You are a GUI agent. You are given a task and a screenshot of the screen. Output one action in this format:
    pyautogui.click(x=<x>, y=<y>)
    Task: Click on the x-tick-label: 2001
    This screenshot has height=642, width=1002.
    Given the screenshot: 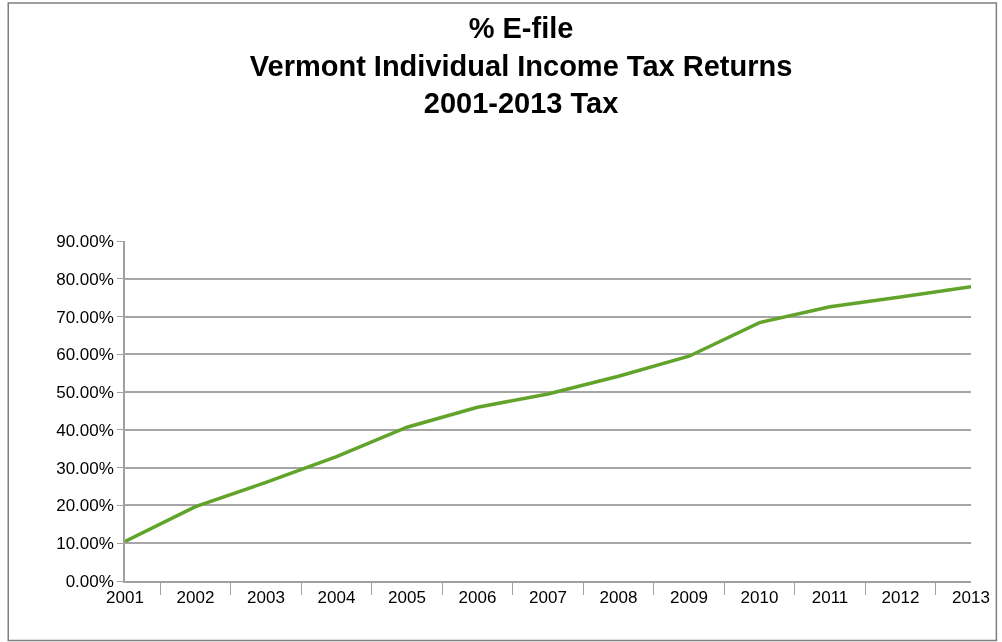 What is the action you would take?
    pyautogui.click(x=125, y=598)
    